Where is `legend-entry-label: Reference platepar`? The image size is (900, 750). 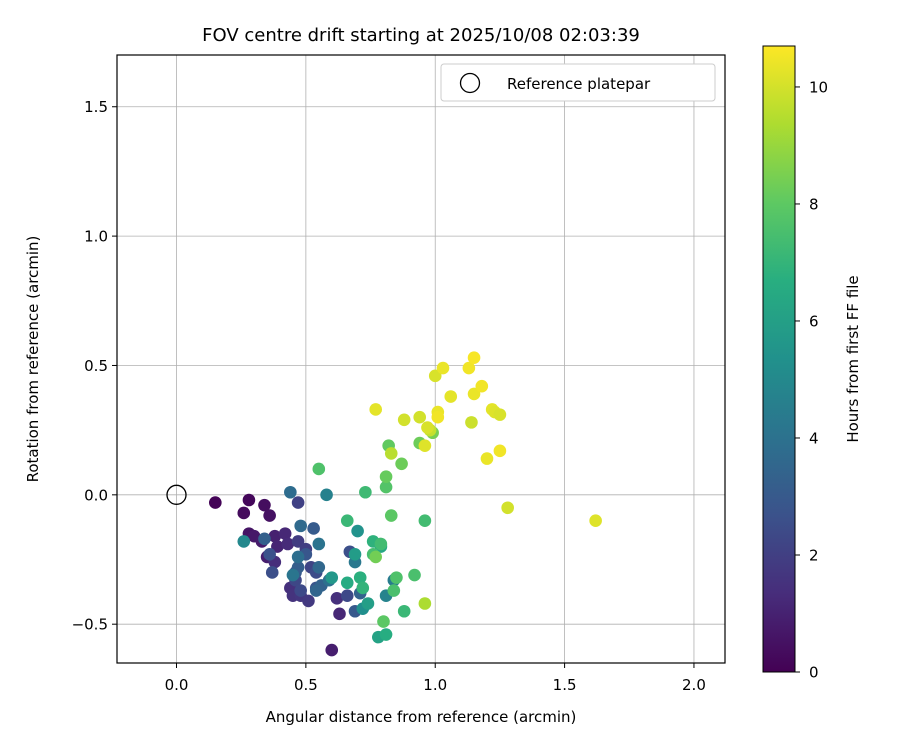
legend-entry-label: Reference platepar is located at coordinates (579, 84).